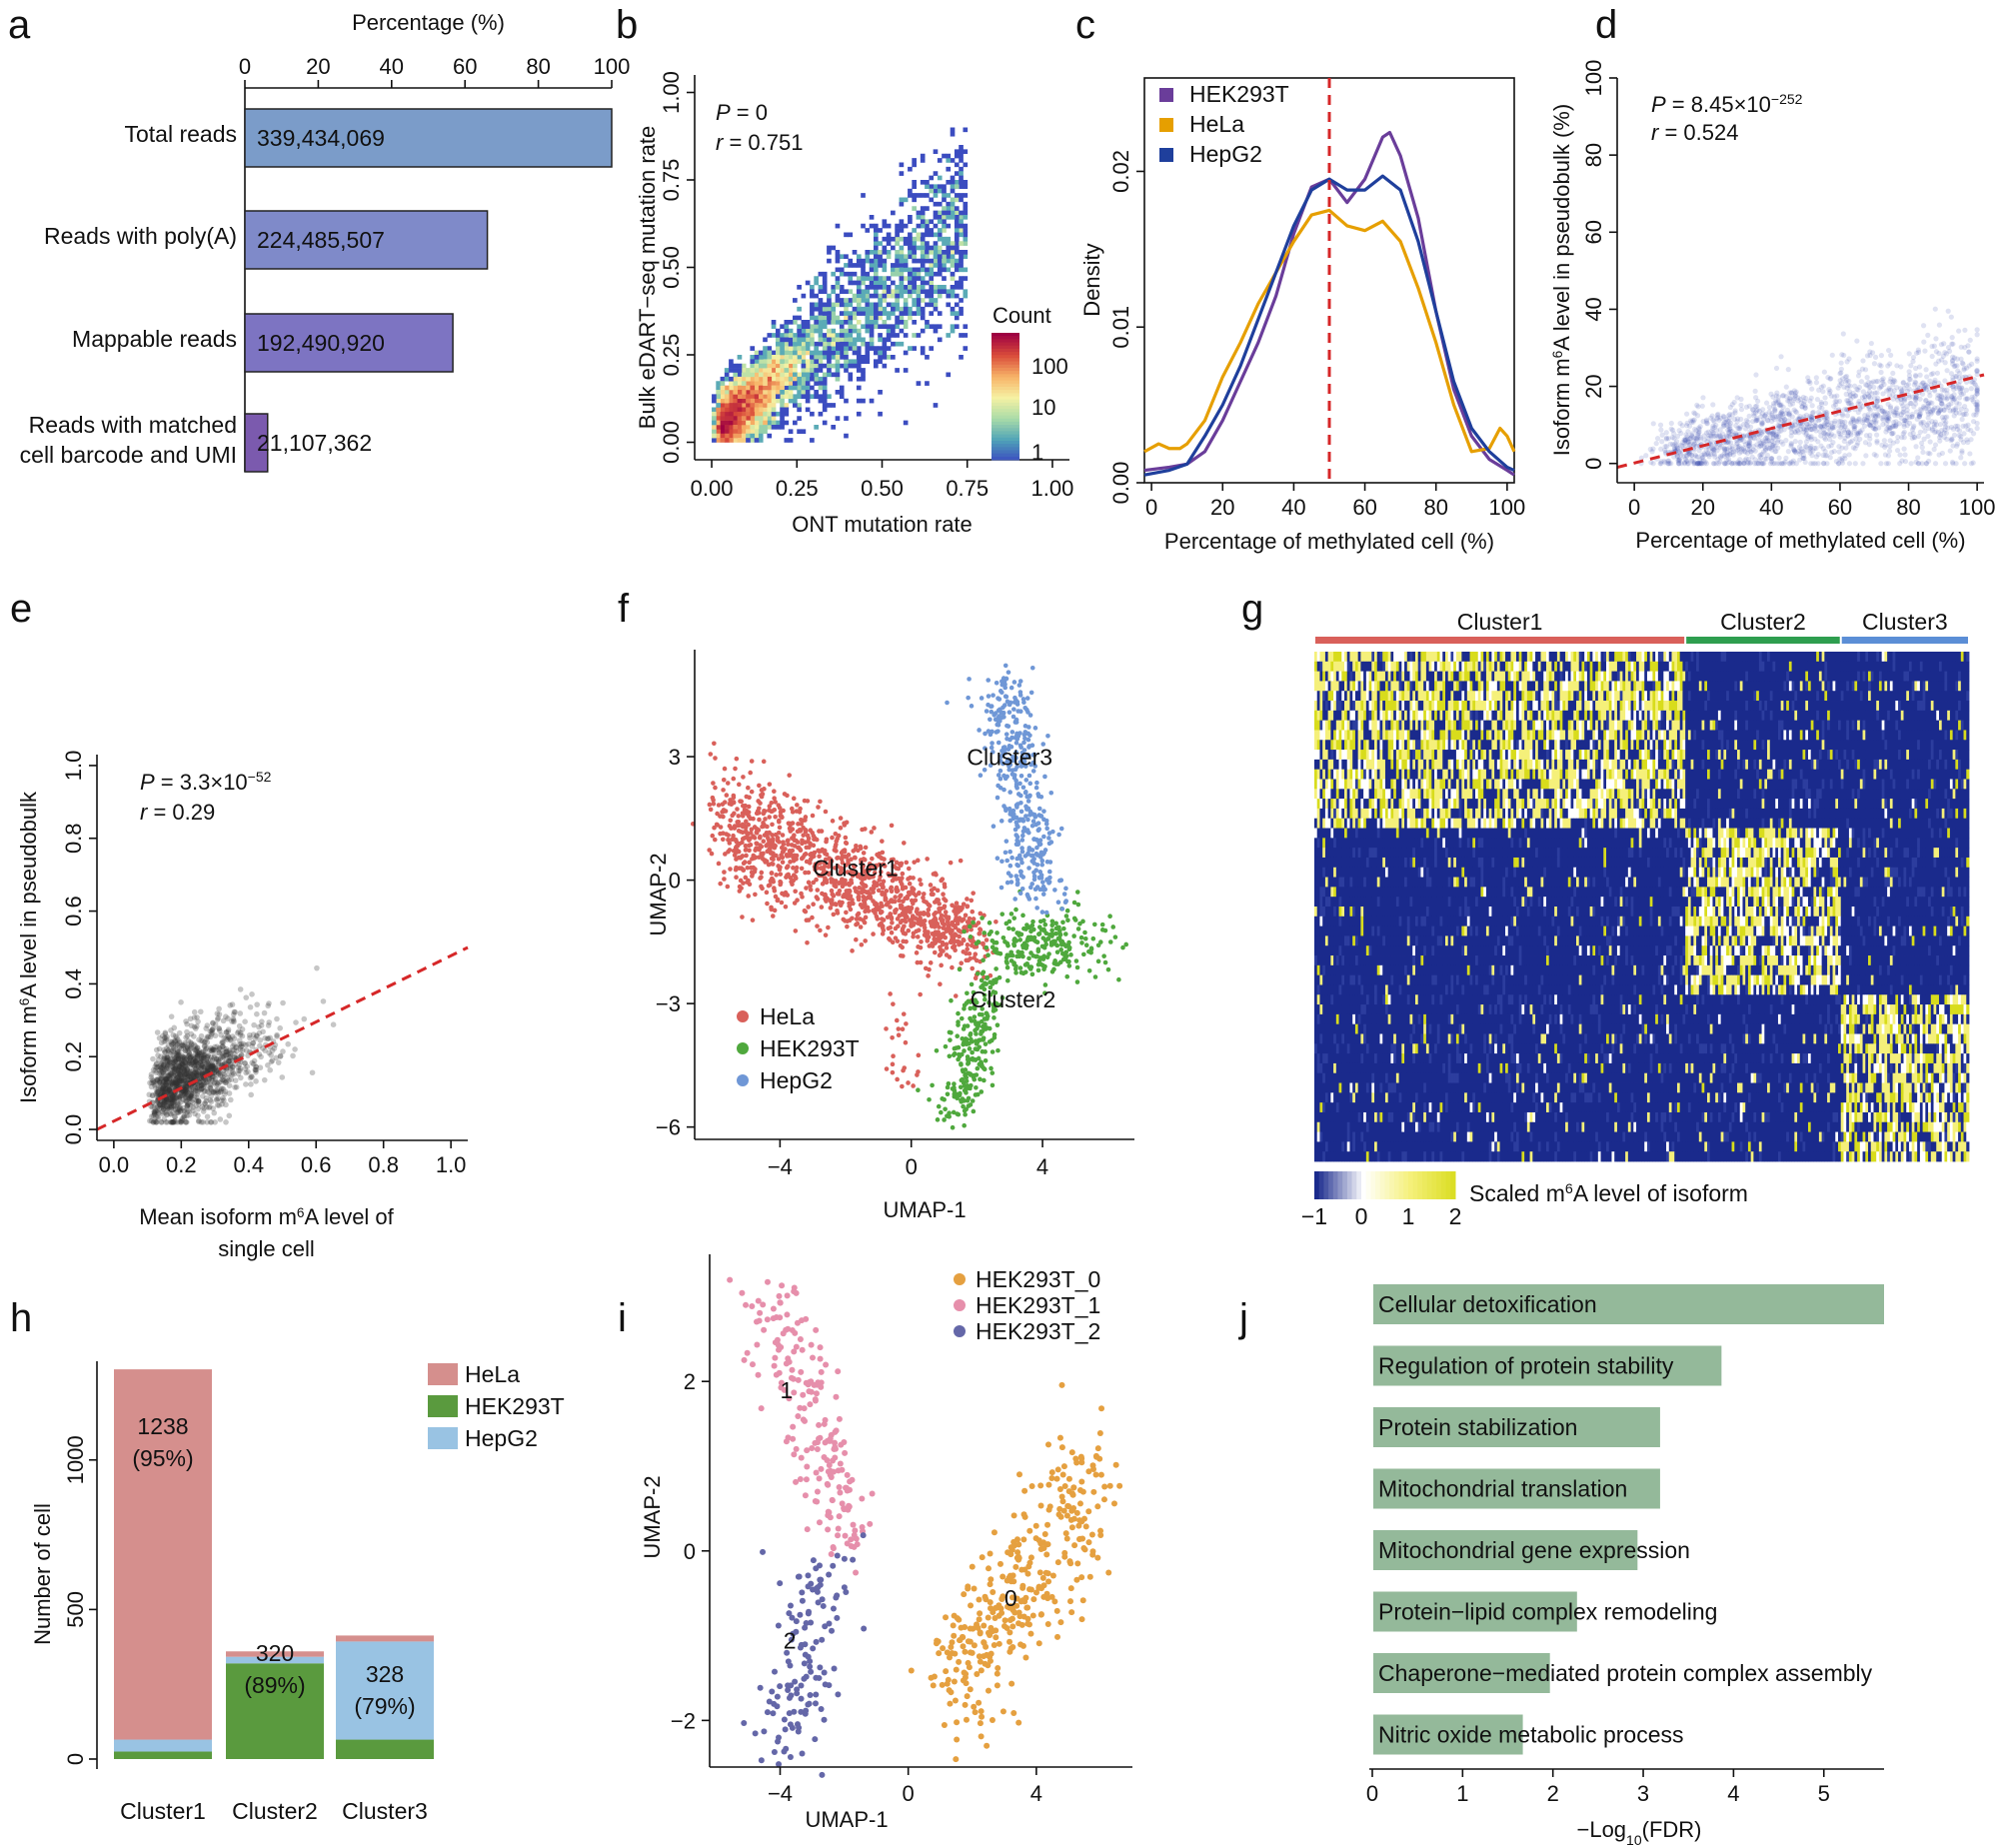 The width and height of the screenshot is (1997, 1848). Describe the element at coordinates (148, 782) in the screenshot. I see `stat-p-sym: P` at that location.